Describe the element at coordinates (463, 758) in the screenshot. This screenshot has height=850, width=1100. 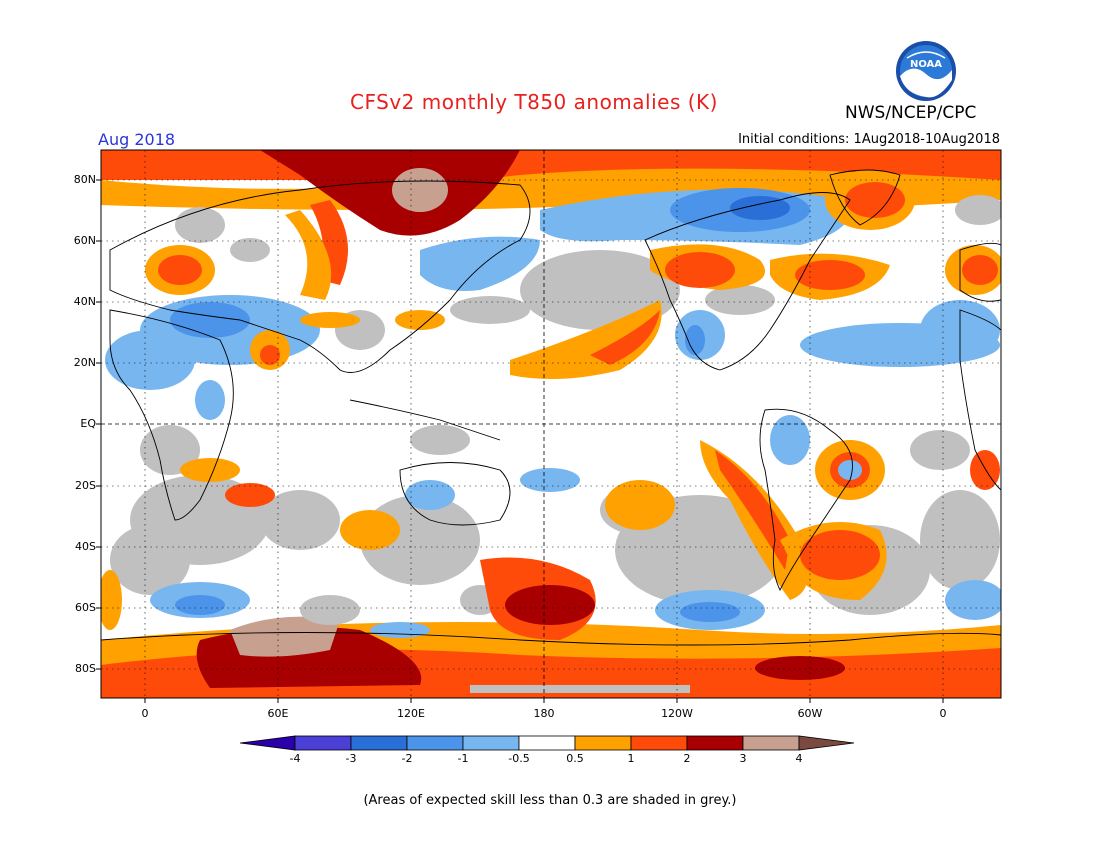
I see `colorbar-label: -1` at that location.